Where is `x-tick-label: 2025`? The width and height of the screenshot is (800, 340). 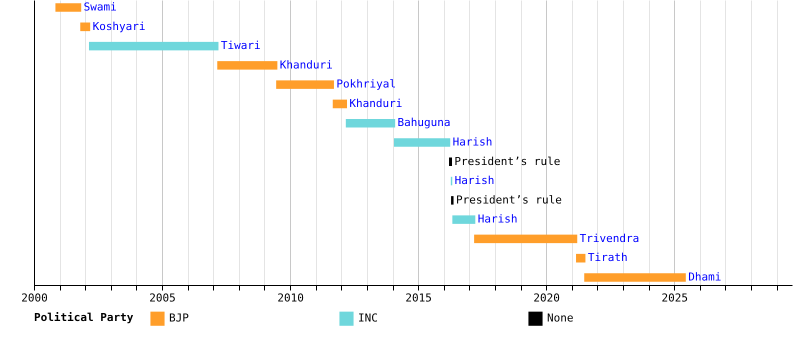
x-tick-label: 2025 is located at coordinates (674, 298).